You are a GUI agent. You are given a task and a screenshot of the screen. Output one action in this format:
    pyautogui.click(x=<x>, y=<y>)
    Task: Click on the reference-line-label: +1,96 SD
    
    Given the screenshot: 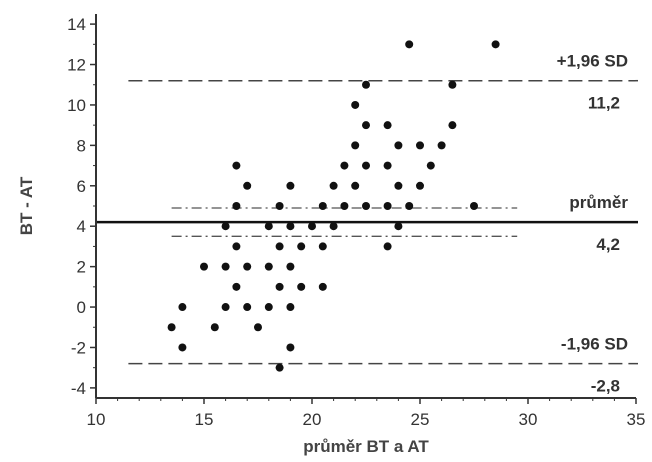 What is the action you would take?
    pyautogui.click(x=592, y=61)
    